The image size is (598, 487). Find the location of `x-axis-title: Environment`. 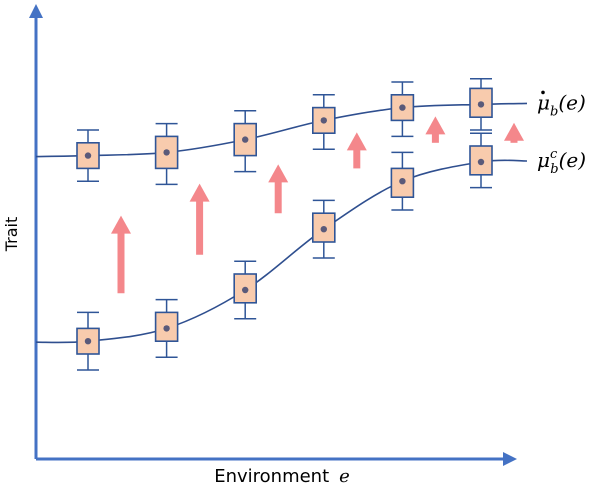

x-axis-title: Environment is located at coordinates (271, 476).